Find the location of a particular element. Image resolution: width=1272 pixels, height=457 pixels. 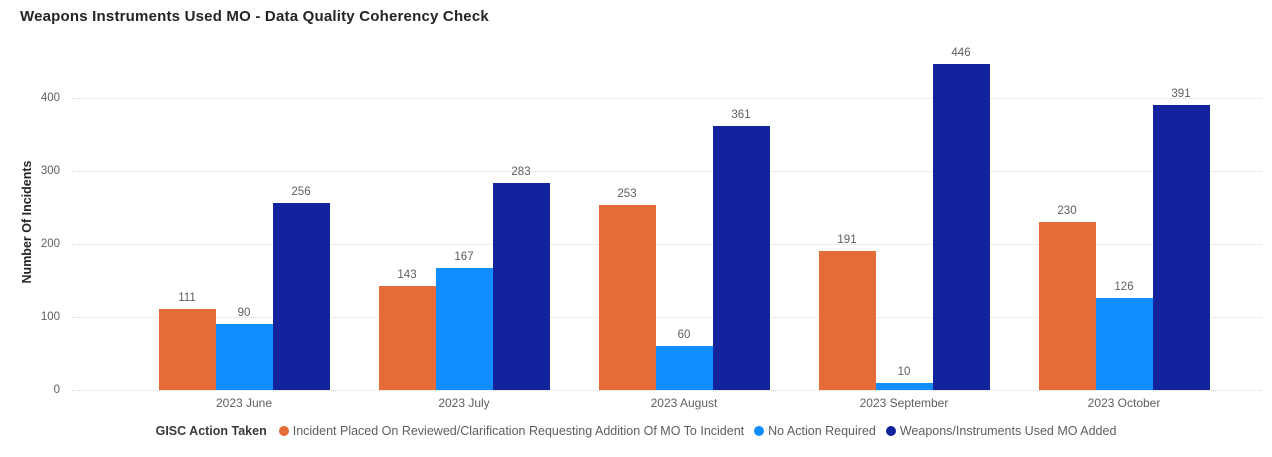

bar-group-2023-july: 143 167 283 is located at coordinates (464, 218).